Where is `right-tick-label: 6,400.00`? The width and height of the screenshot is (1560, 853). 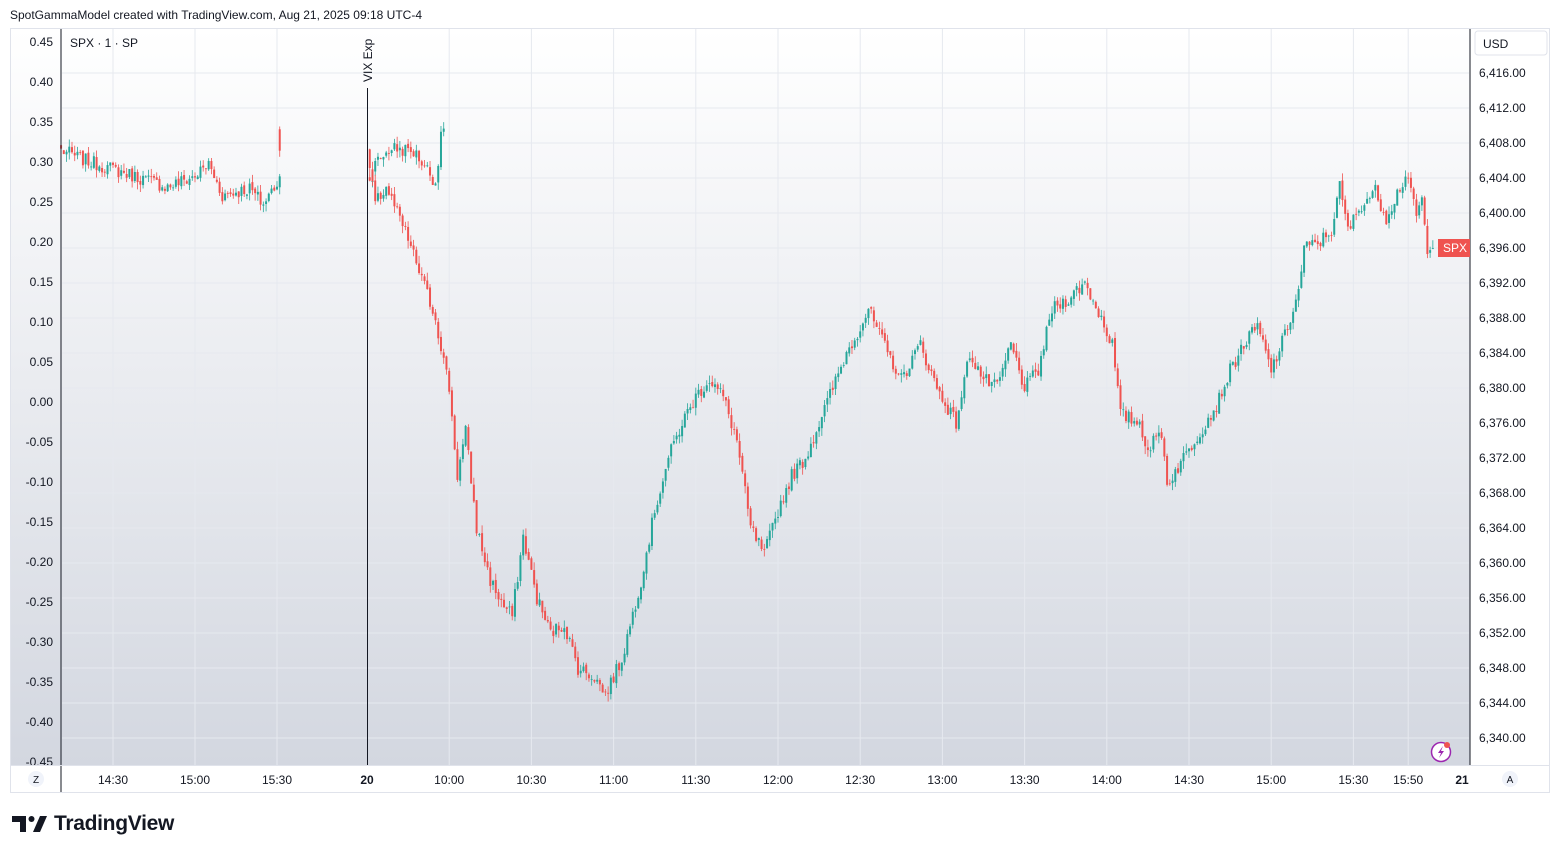
right-tick-label: 6,400.00 is located at coordinates (1502, 213).